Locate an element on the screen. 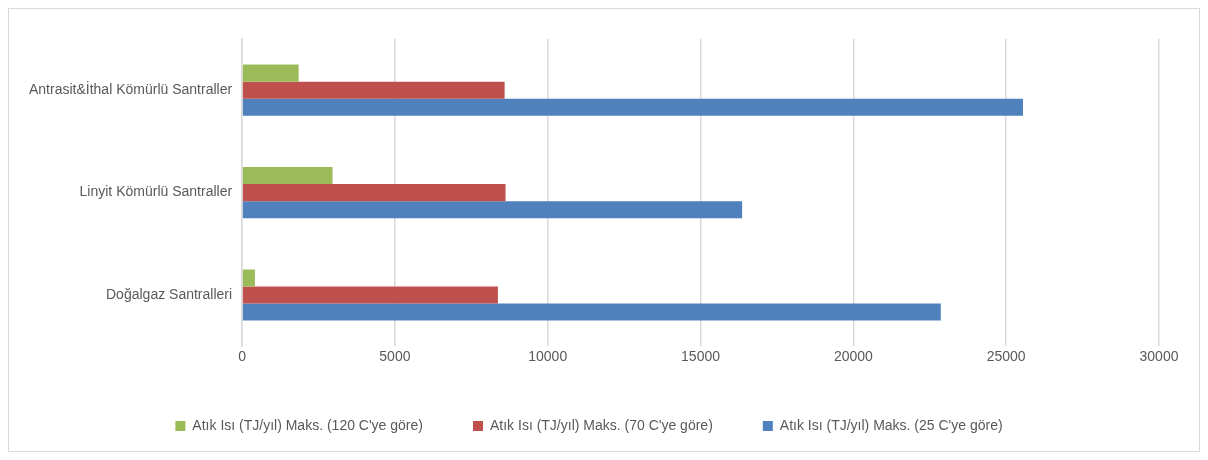 The width and height of the screenshot is (1208, 460). legend-label: Atık Isı (TJ/yıl) Maks. (25 C'ye göre) is located at coordinates (891, 424).